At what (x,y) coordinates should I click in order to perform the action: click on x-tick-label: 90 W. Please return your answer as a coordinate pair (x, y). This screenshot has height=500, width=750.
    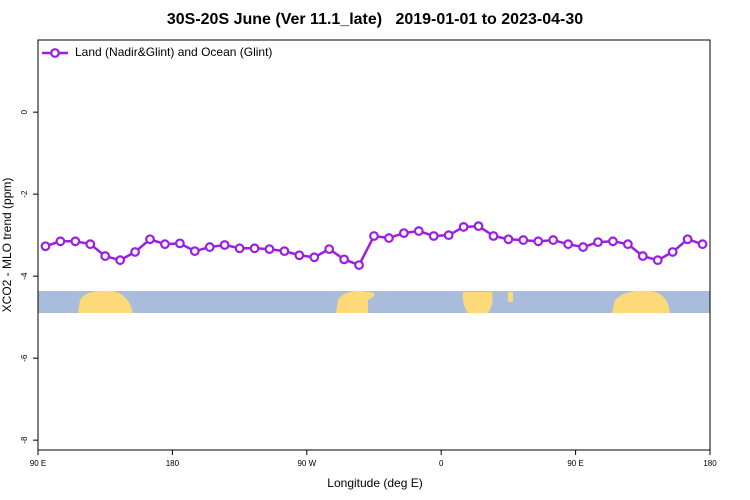
    Looking at the image, I should click on (306, 463).